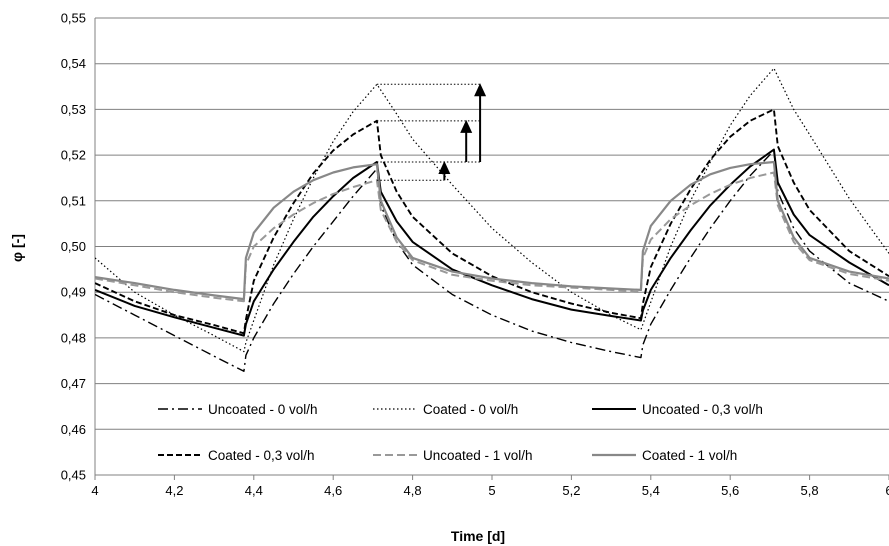  I want to click on y-tick-label: 0,53, so click(73, 109).